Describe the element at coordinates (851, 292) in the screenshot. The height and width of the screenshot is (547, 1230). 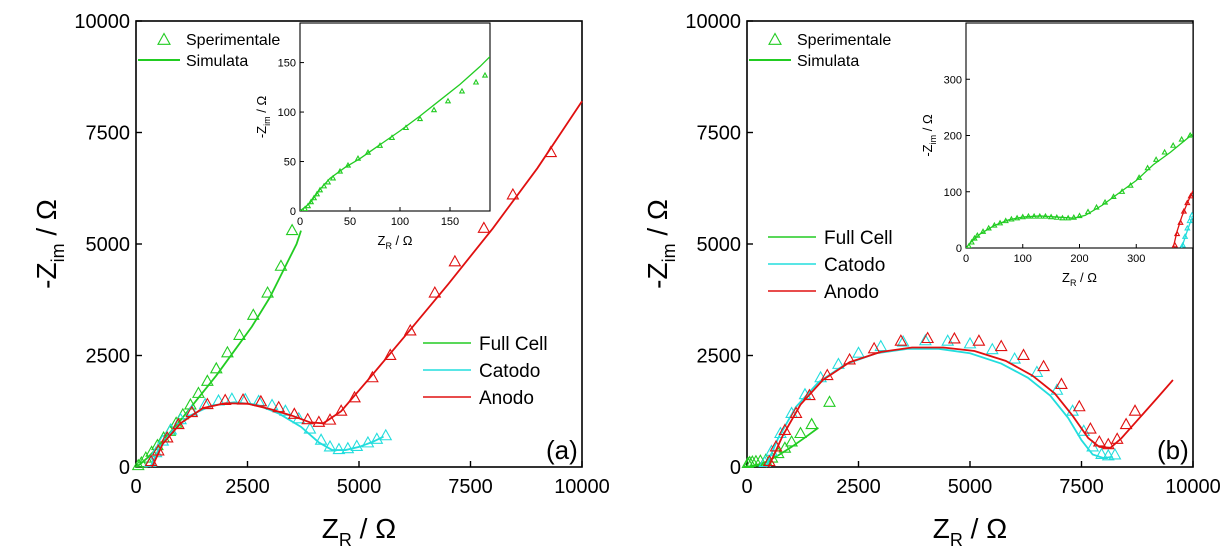
I see `legend-label-anodo: Anodo` at that location.